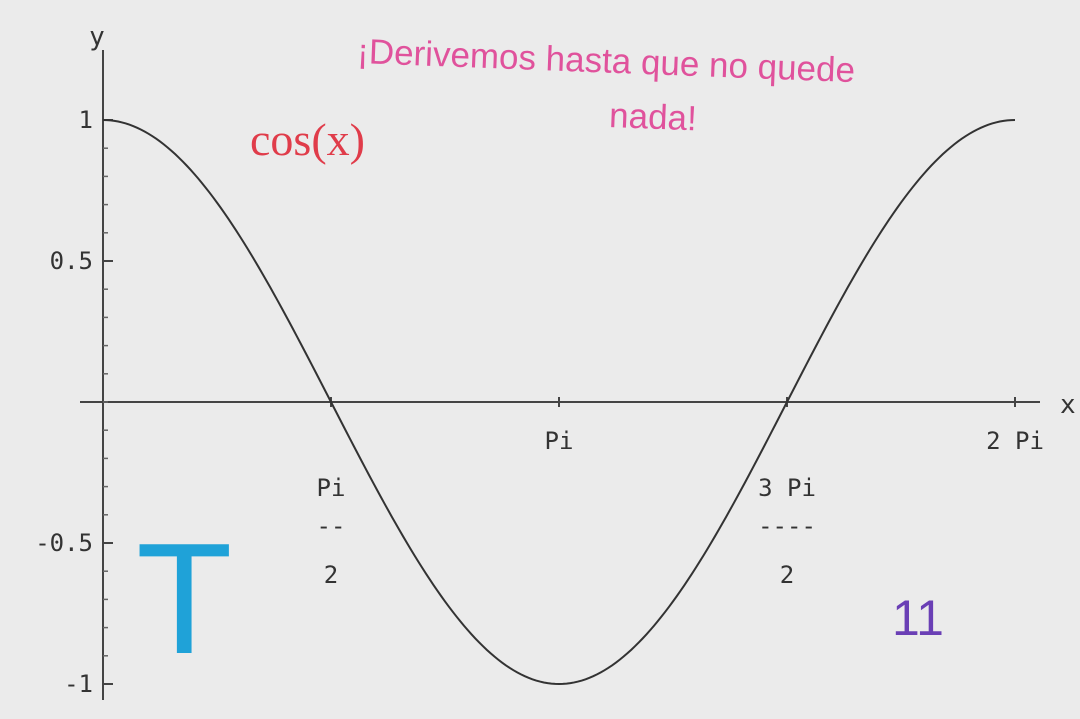 This screenshot has height=719, width=1080. Describe the element at coordinates (331, 526) in the screenshot. I see `x-tick-label-fraction-bar: --` at that location.